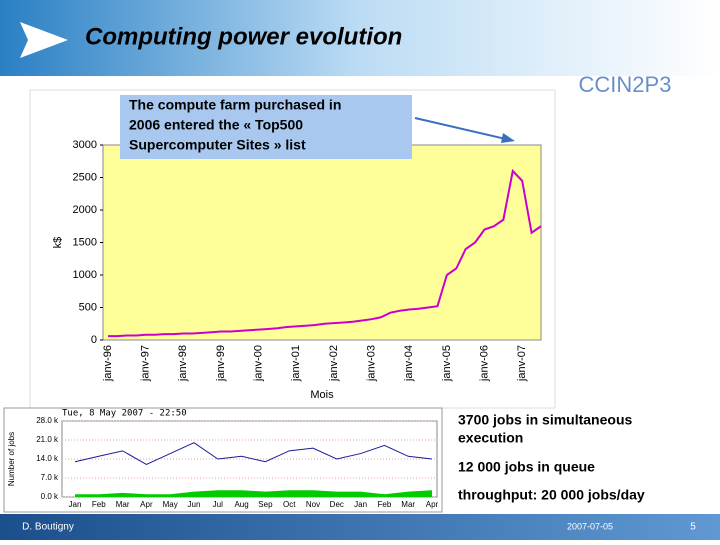  What do you see at coordinates (409, 363) in the screenshot?
I see `x-tick-label: janv-04` at bounding box center [409, 363].